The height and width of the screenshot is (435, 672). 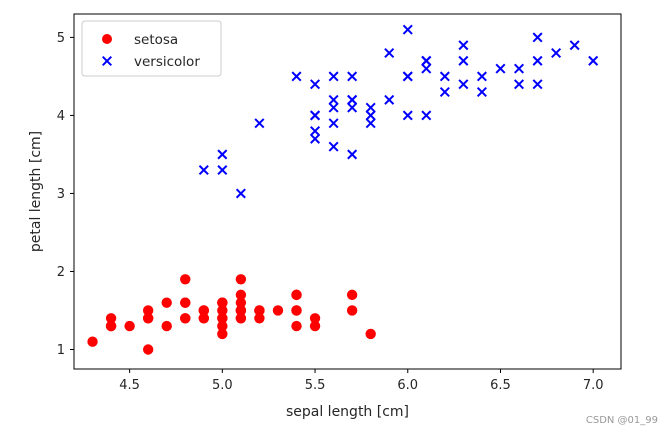 I want to click on legend-label-versicolor: versicolor, so click(x=167, y=62).